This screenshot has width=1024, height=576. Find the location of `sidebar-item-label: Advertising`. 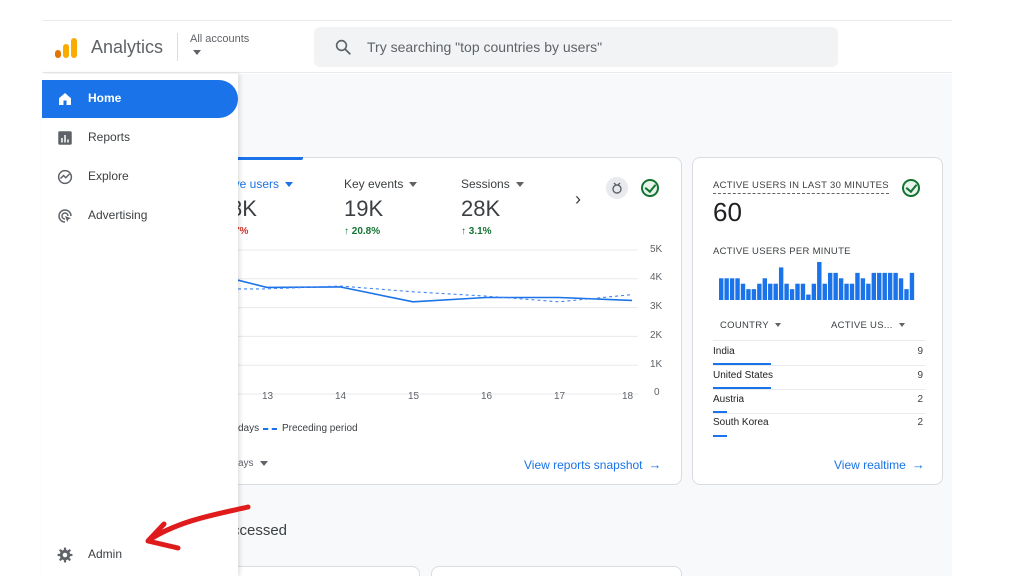

sidebar-item-label: Advertising is located at coordinates (118, 215).